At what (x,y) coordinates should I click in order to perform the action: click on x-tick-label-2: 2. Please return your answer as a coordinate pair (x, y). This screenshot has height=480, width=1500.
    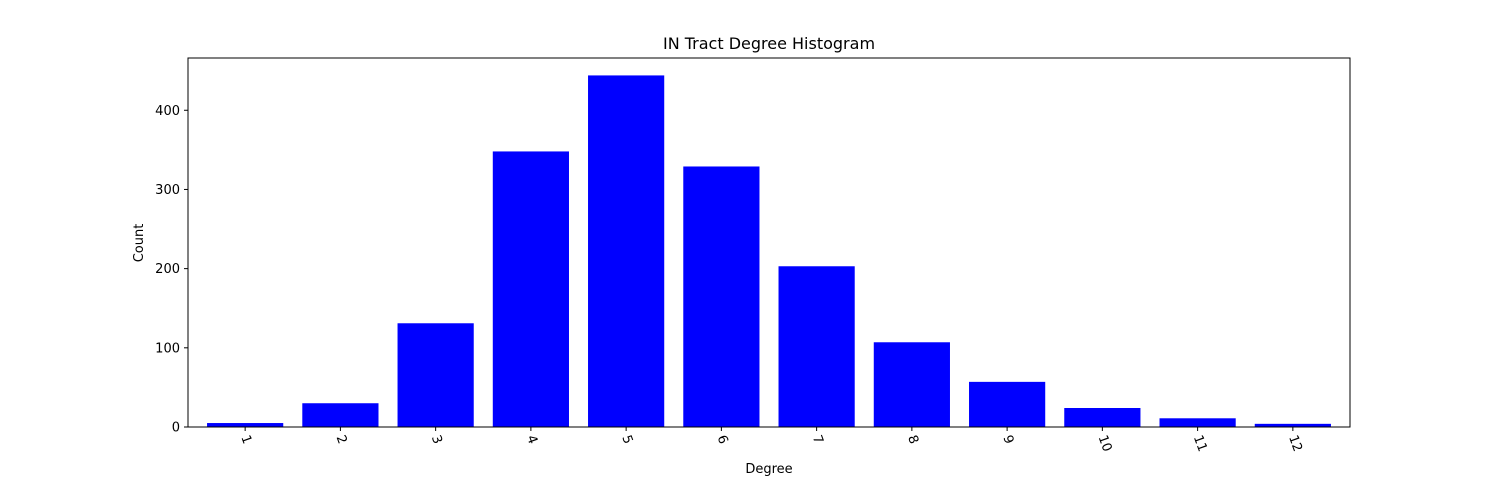
    Looking at the image, I should click on (341, 439).